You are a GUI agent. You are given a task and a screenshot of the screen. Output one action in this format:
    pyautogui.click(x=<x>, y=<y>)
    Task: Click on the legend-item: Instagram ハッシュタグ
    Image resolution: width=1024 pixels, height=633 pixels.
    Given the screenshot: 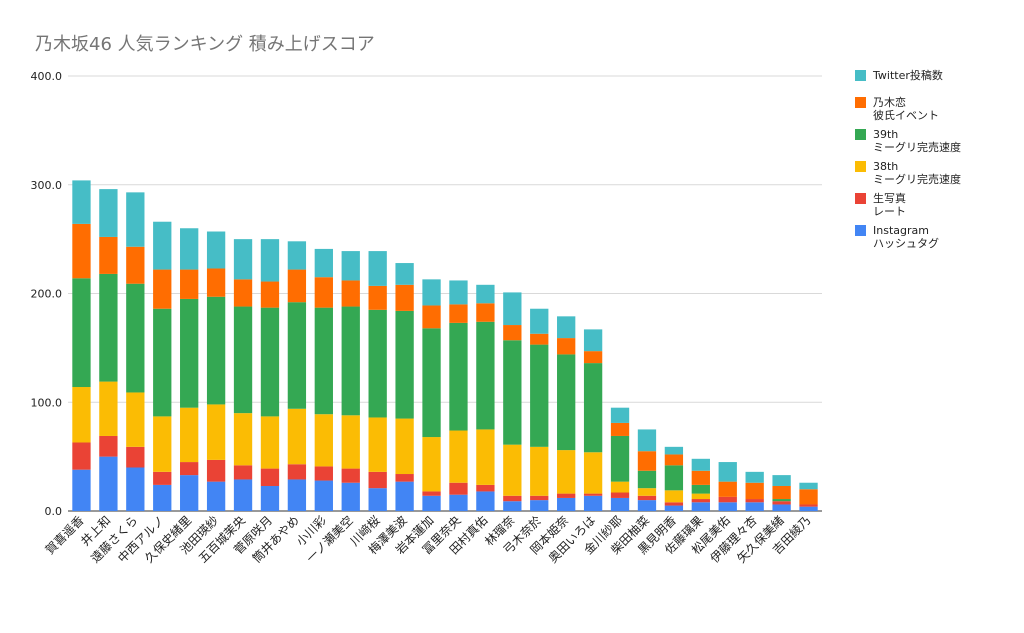 What is the action you would take?
    pyautogui.click(x=897, y=237)
    